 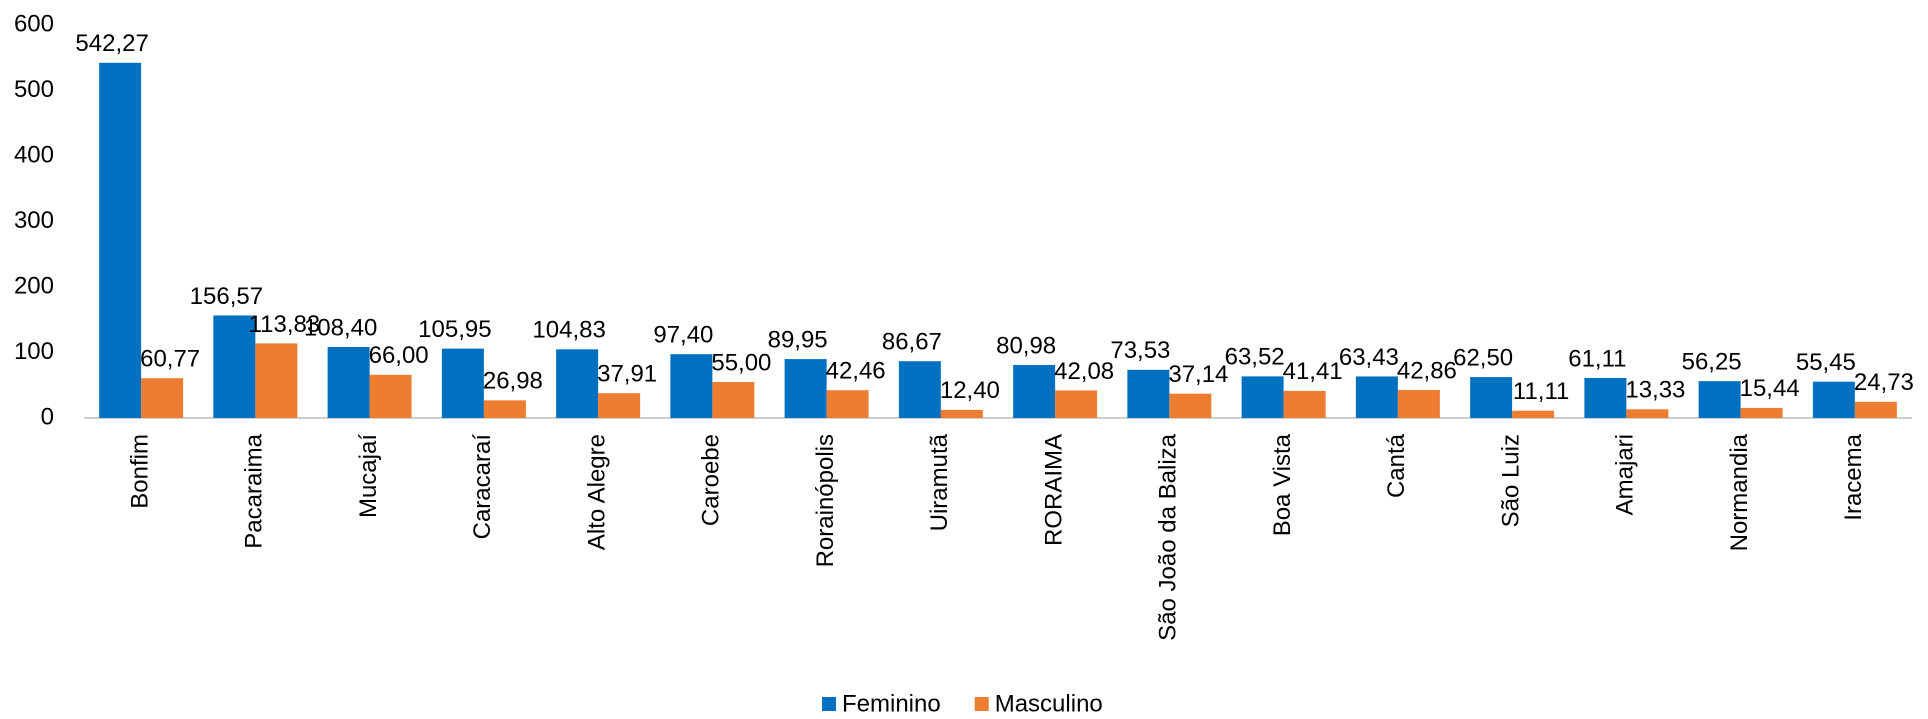 I want to click on value-label: 60,77, so click(x=170, y=359).